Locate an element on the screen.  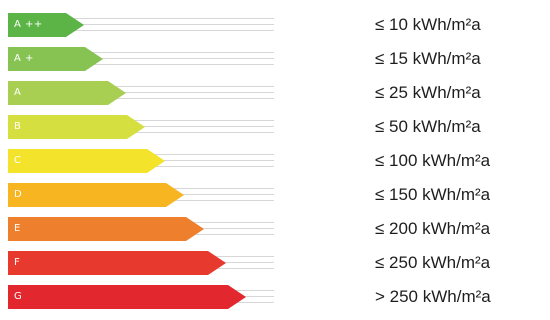
energy-class-label: C is located at coordinates (18, 160).